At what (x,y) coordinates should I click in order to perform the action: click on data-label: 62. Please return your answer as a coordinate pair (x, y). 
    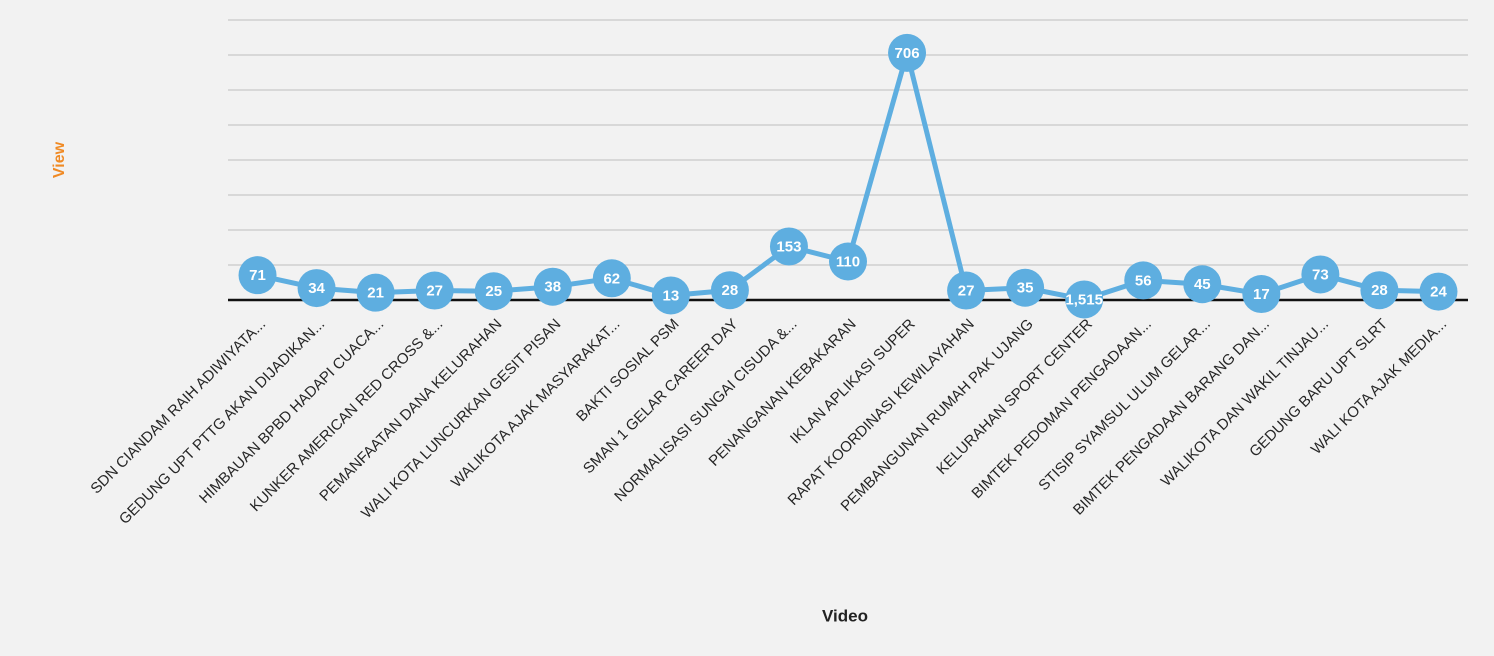
    Looking at the image, I should click on (611, 278).